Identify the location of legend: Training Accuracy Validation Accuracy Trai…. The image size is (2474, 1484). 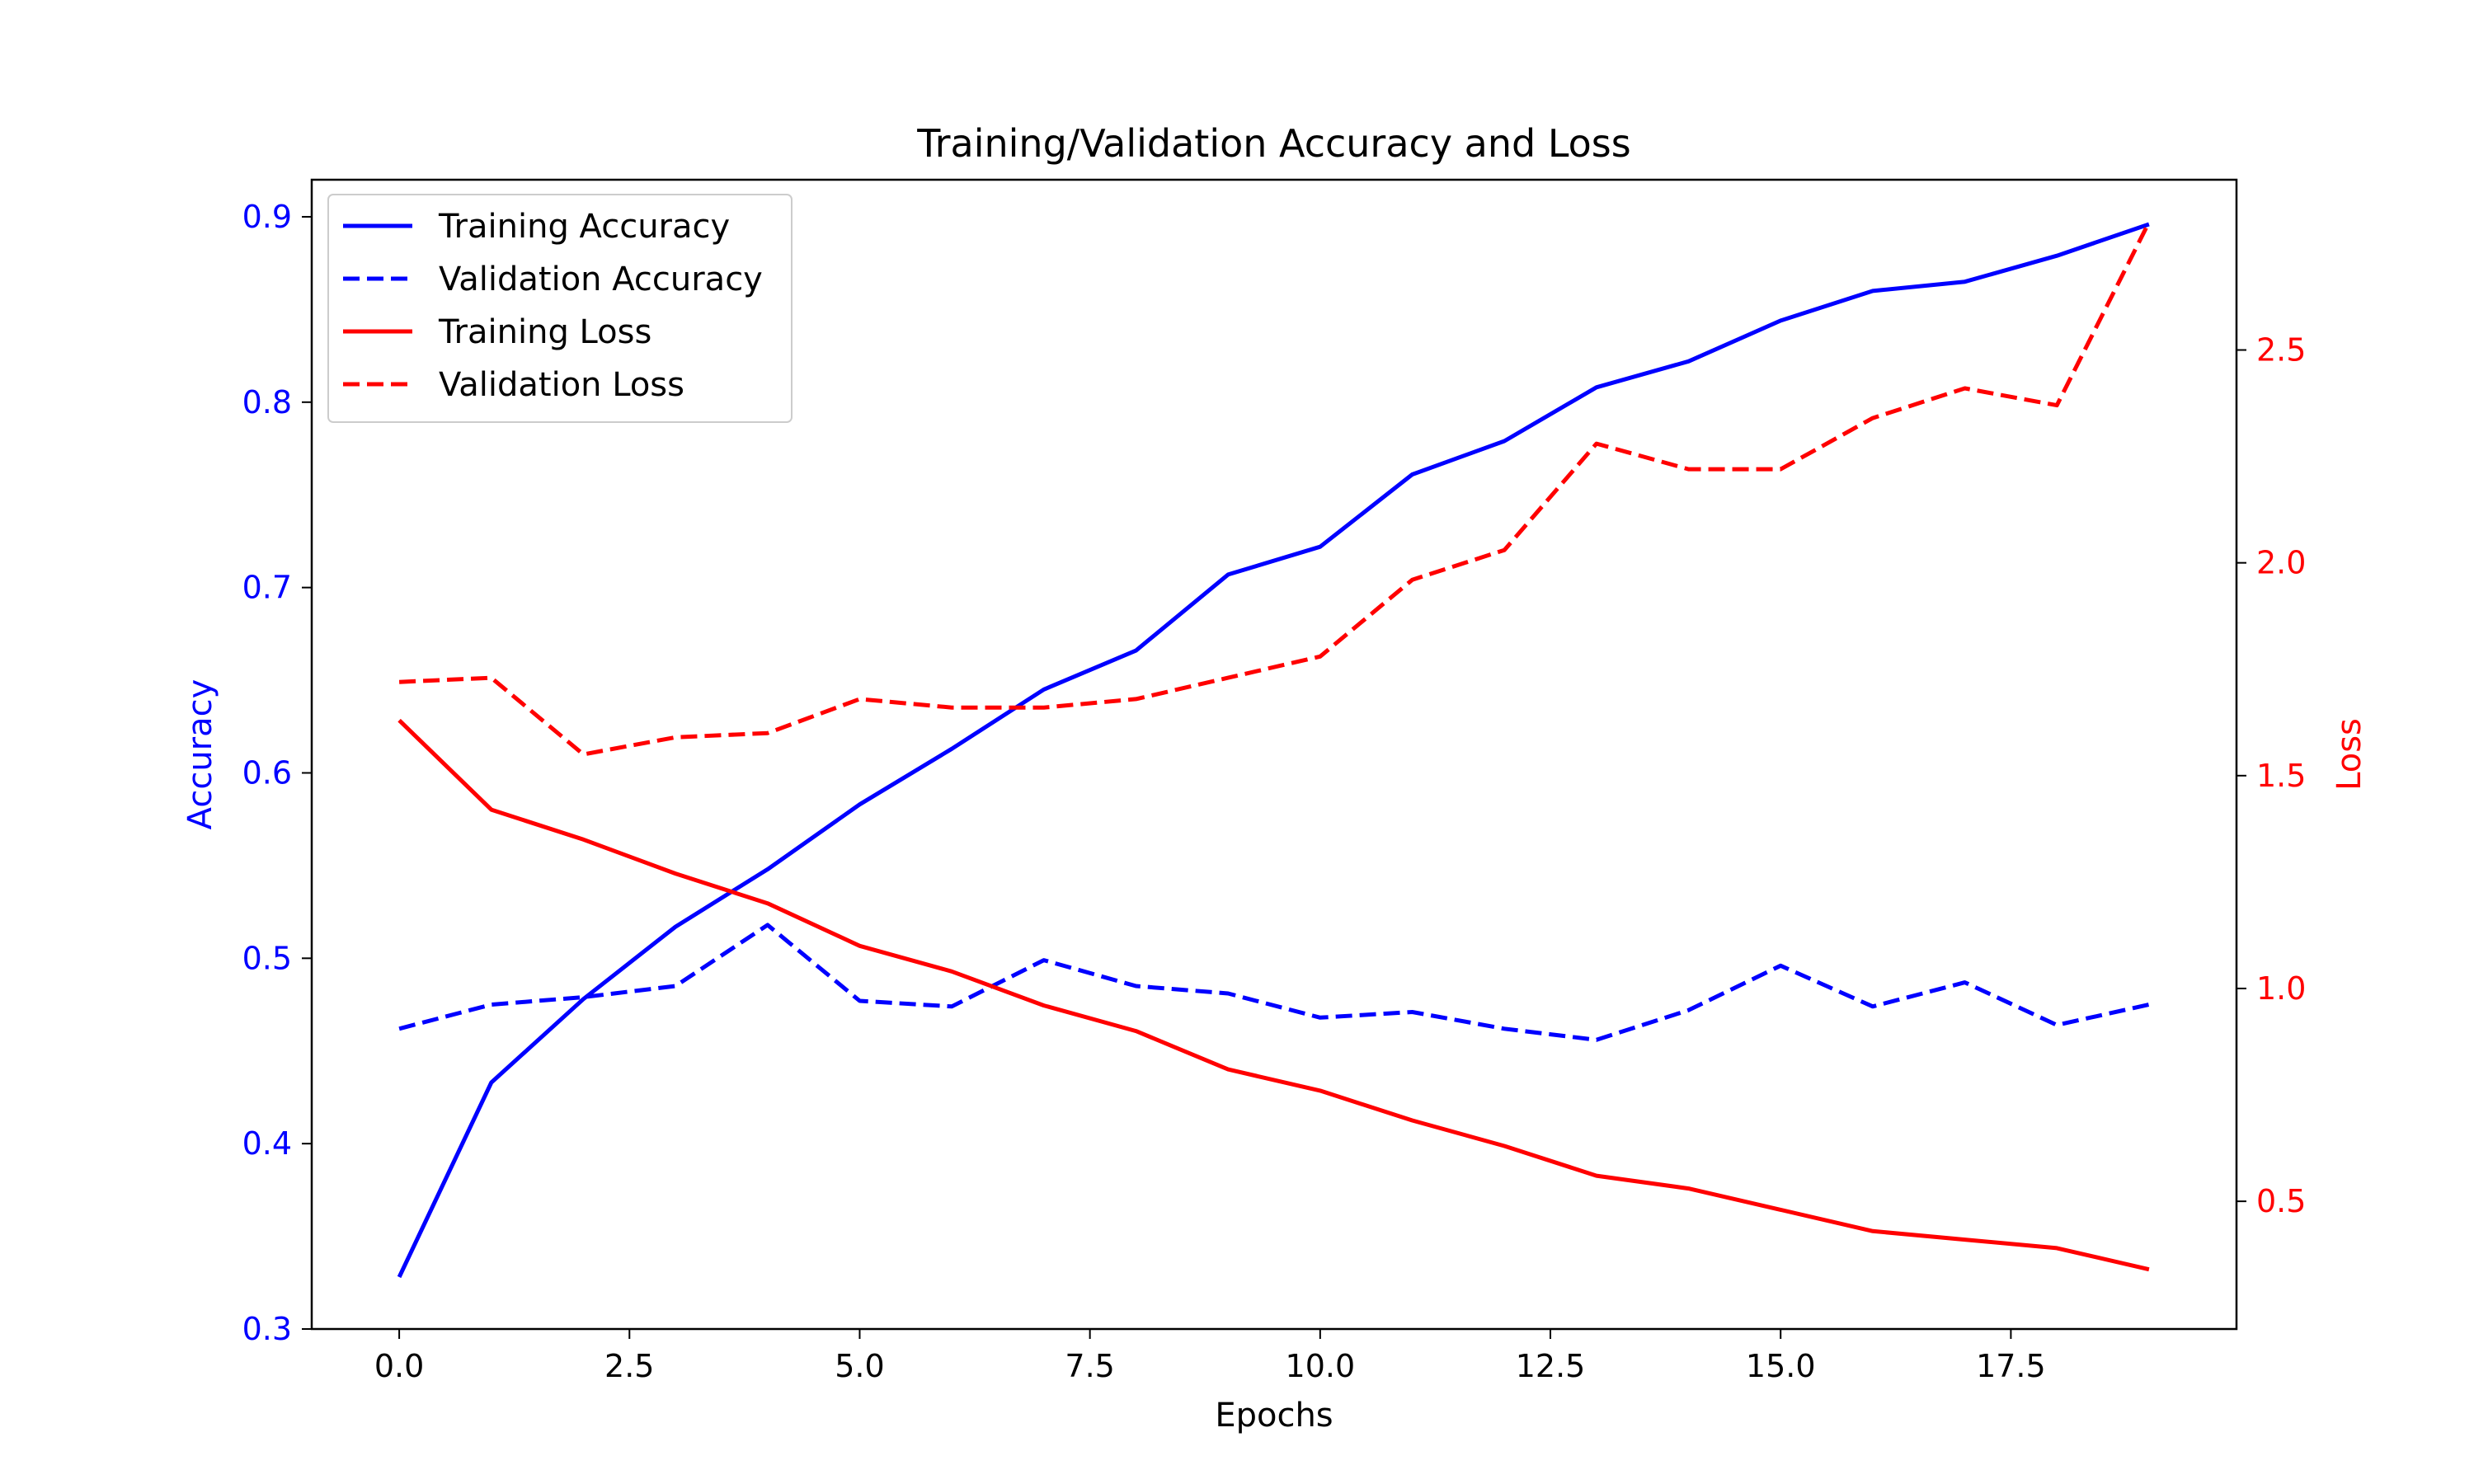
(560, 308).